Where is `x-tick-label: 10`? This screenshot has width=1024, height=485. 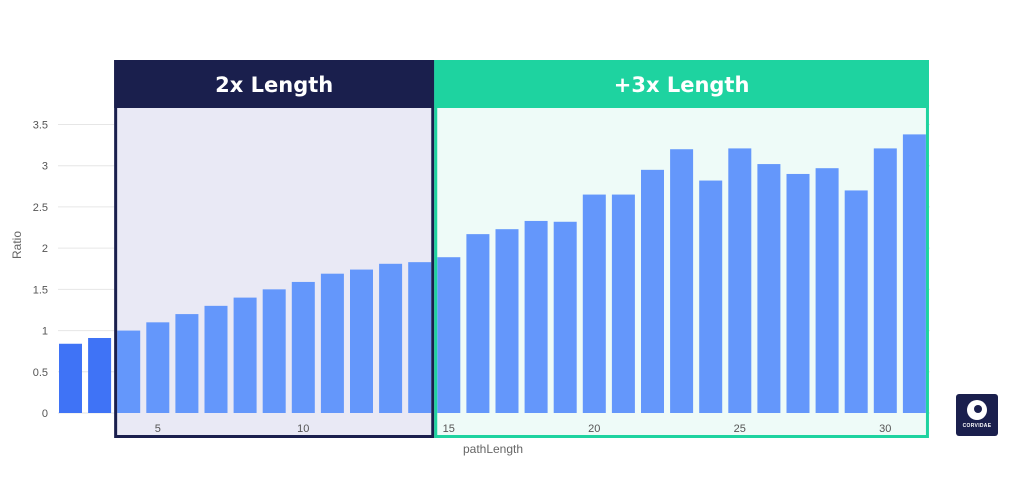 x-tick-label: 10 is located at coordinates (303, 429).